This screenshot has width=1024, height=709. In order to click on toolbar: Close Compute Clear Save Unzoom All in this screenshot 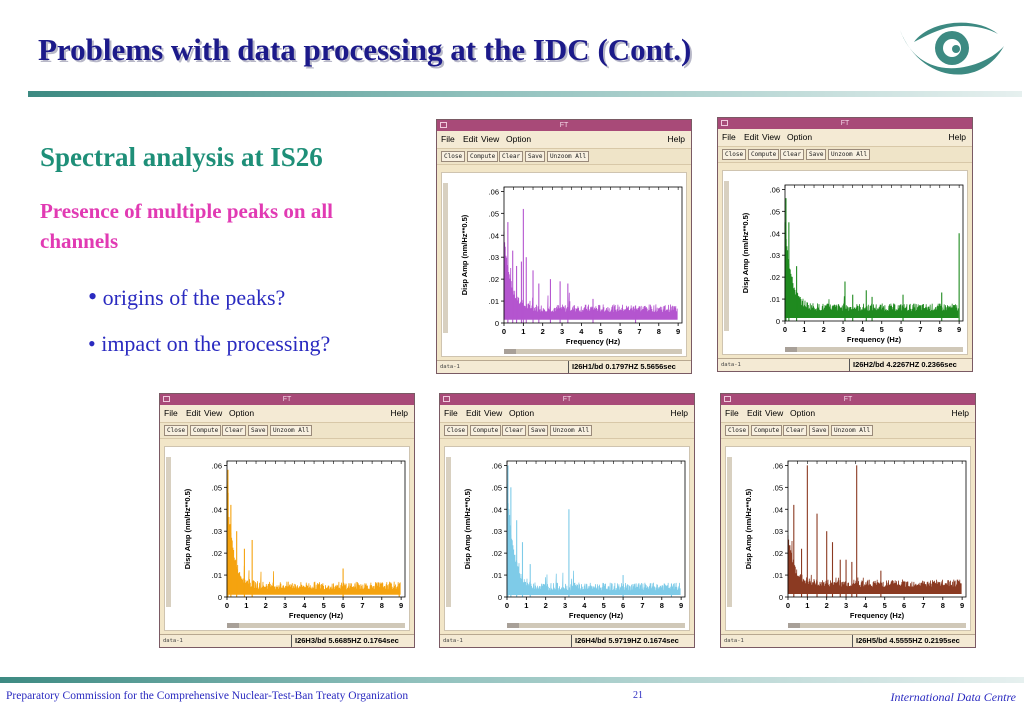, I will do `click(848, 430)`.